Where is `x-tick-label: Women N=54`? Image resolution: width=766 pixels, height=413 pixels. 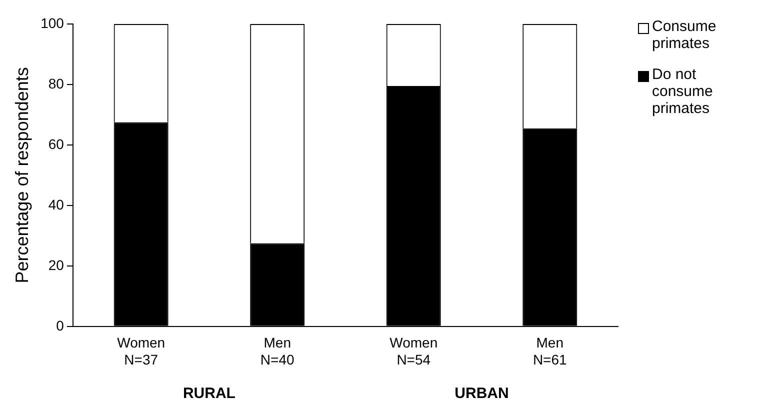 x-tick-label: Women N=54 is located at coordinates (414, 351).